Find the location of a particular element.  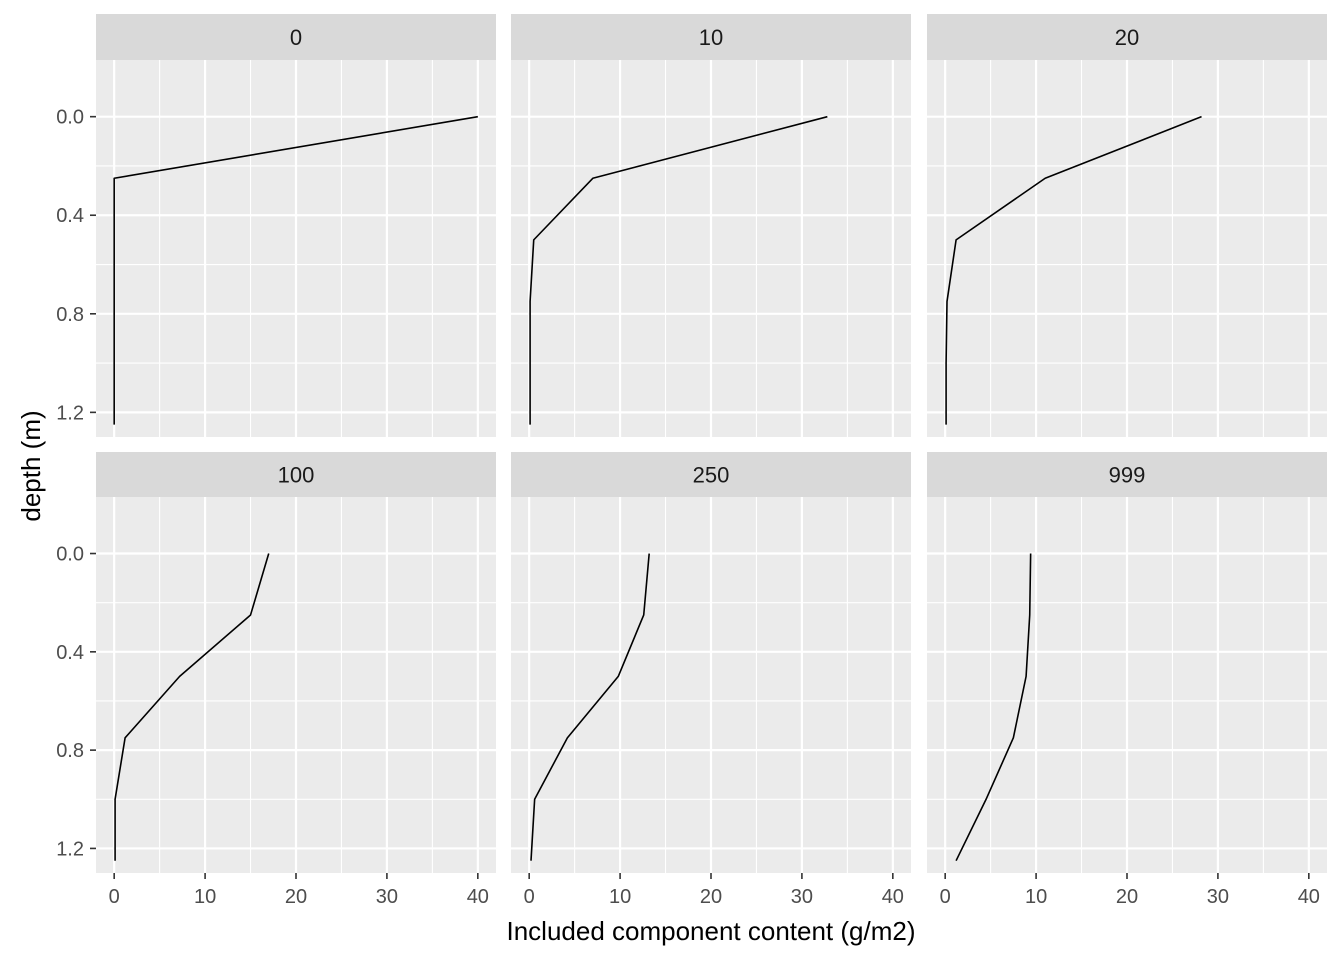

facet-strip-label: 999 is located at coordinates (1127, 475).